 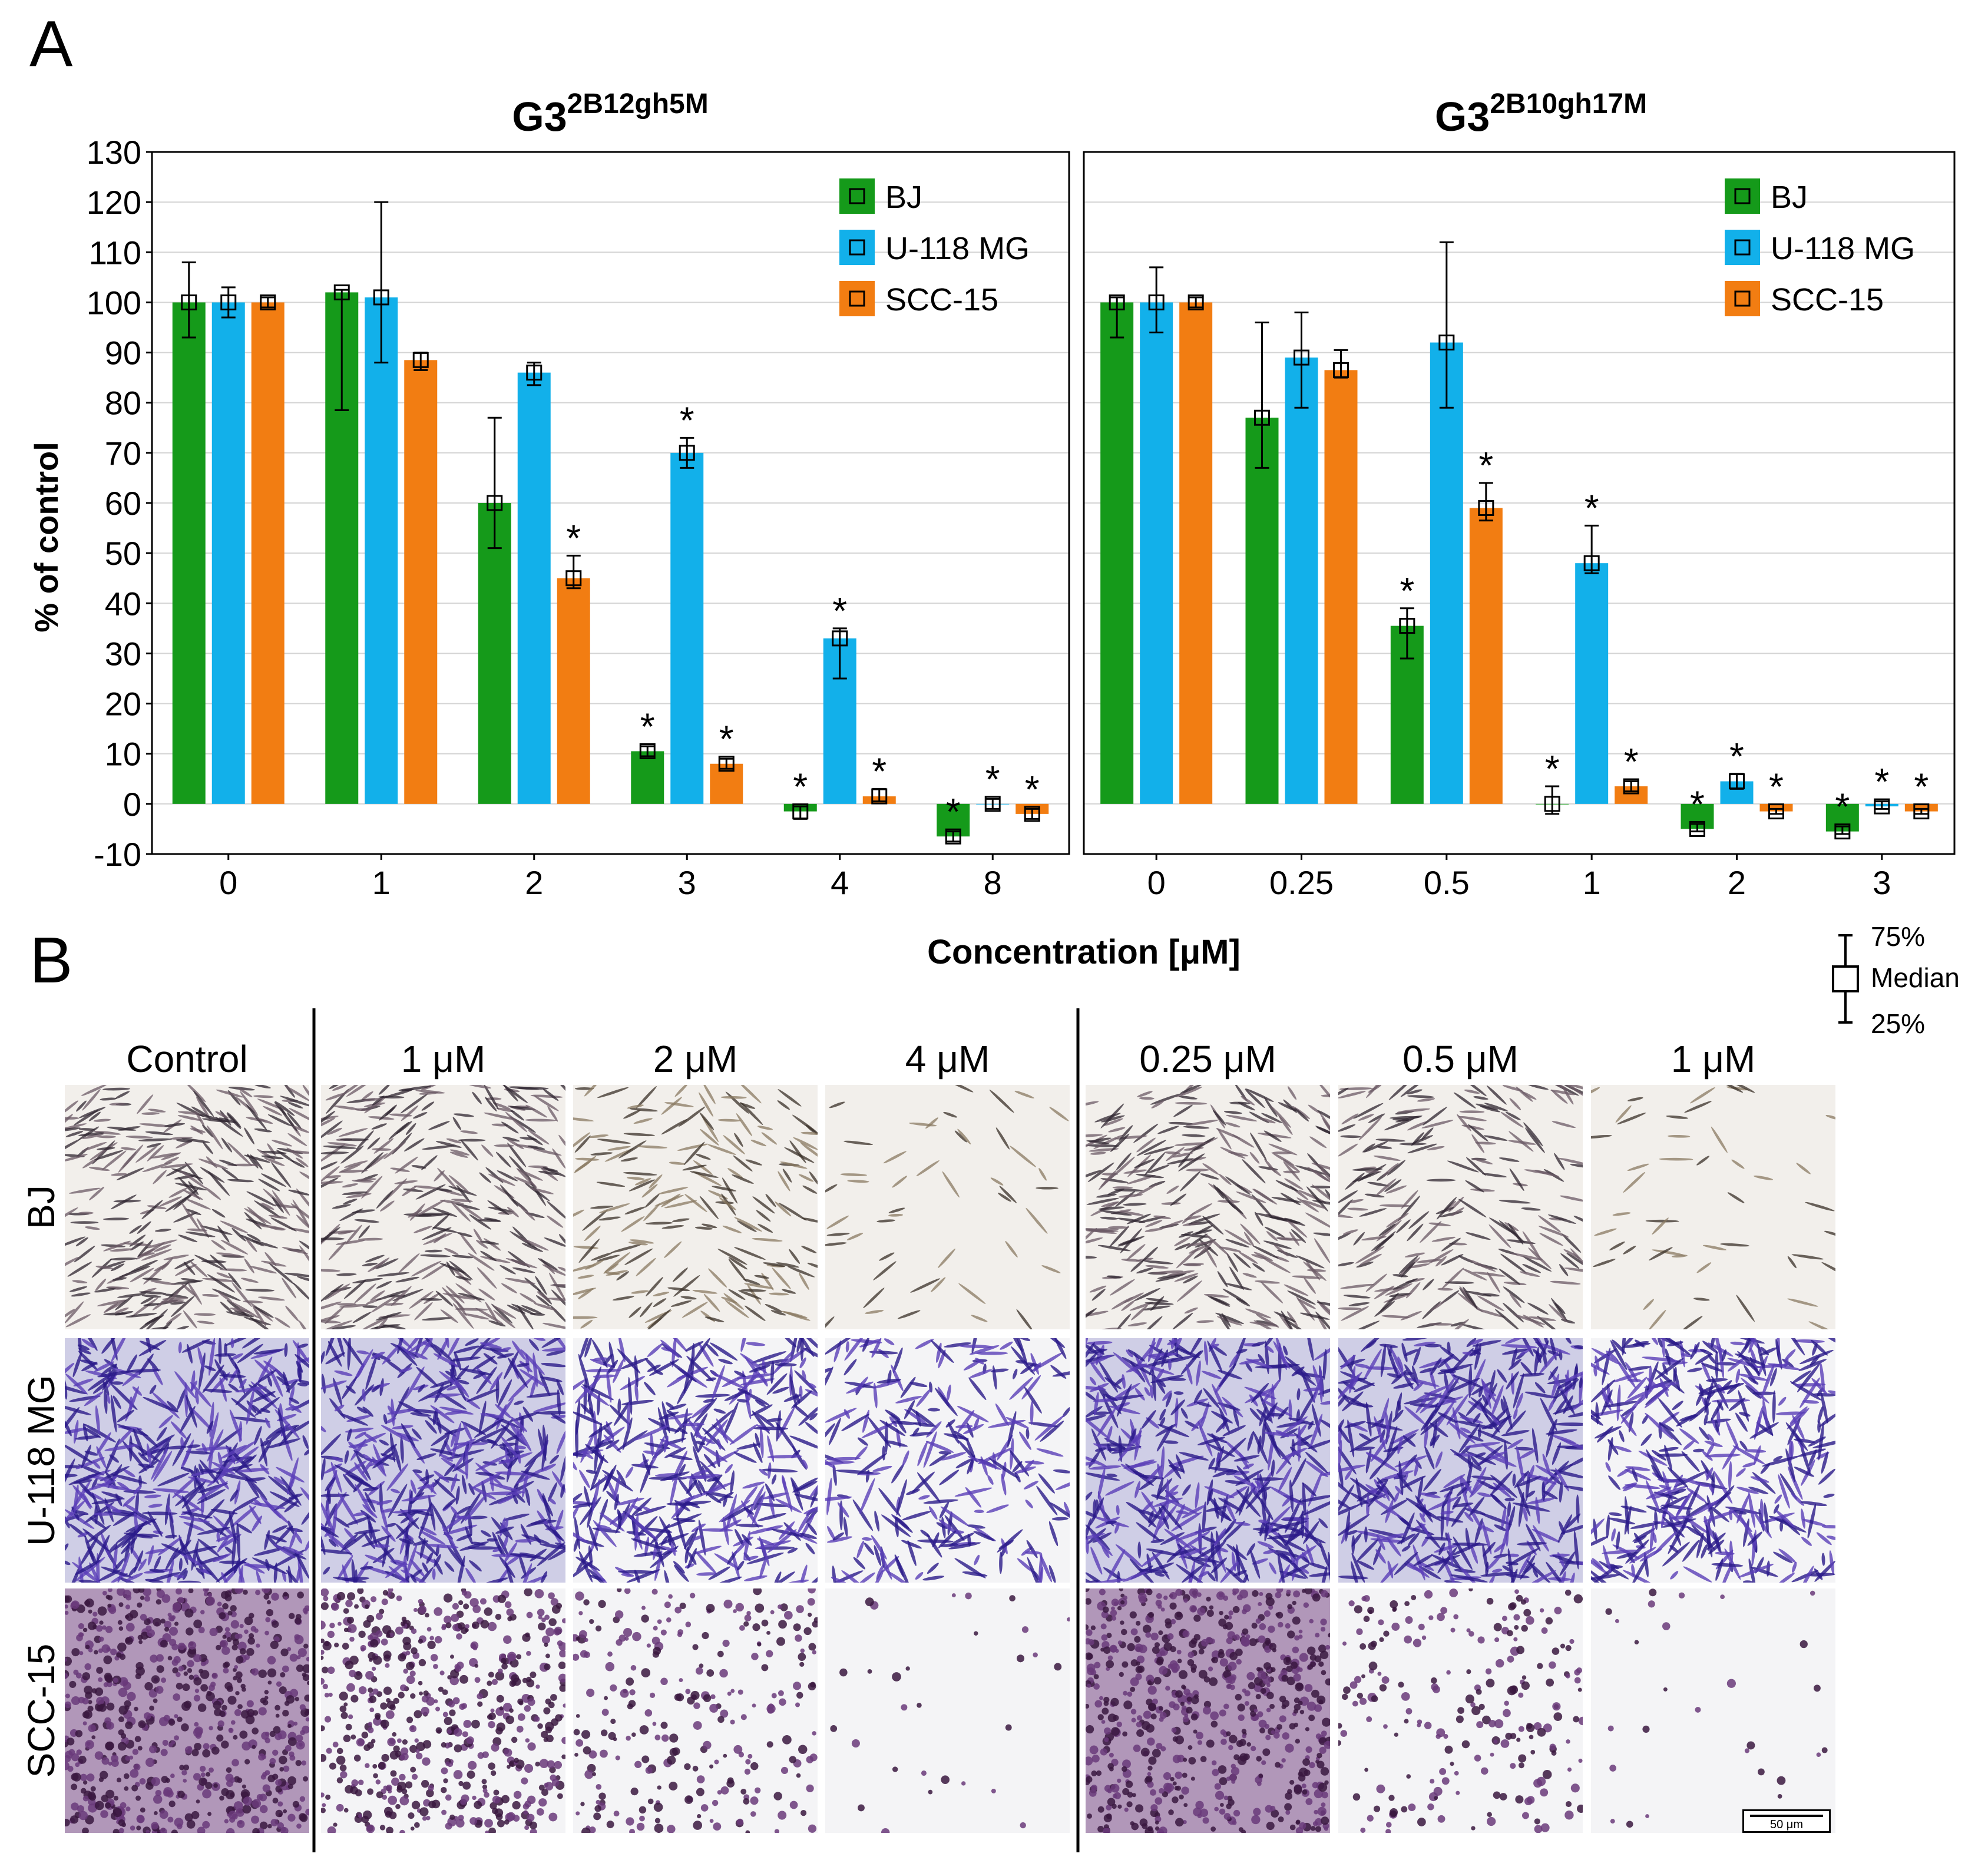 What do you see at coordinates (123, 704) in the screenshot?
I see `y-tick-label: 20` at bounding box center [123, 704].